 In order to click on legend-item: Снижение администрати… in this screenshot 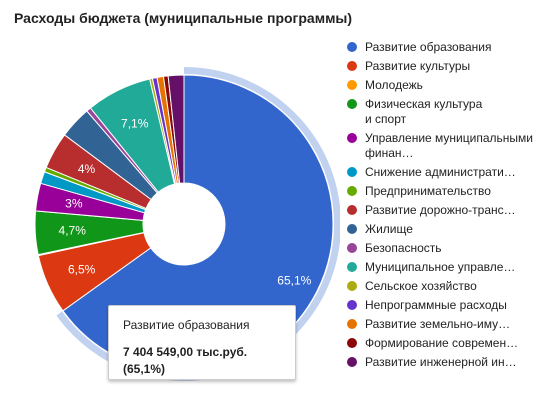, I will do `click(440, 174)`.